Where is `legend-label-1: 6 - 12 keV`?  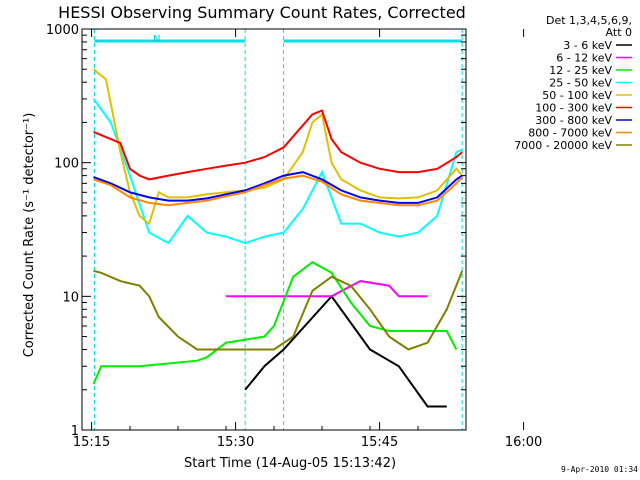
legend-label-1: 6 - 12 keV is located at coordinates (584, 58).